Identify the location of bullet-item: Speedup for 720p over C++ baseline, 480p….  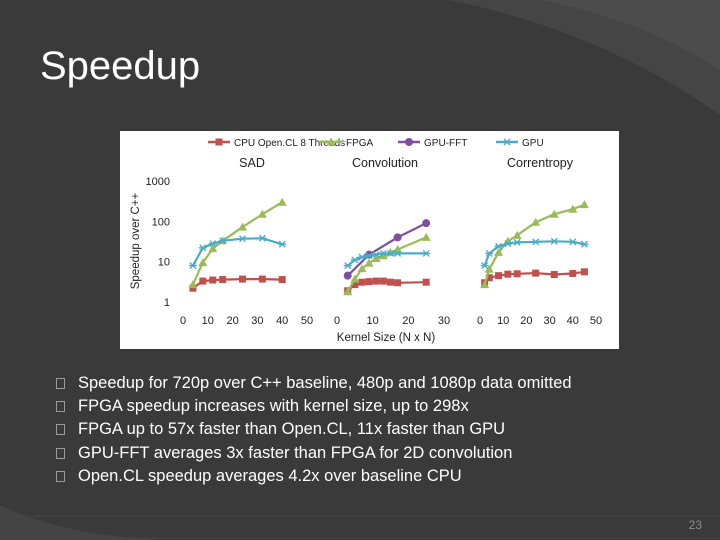
(314, 383).